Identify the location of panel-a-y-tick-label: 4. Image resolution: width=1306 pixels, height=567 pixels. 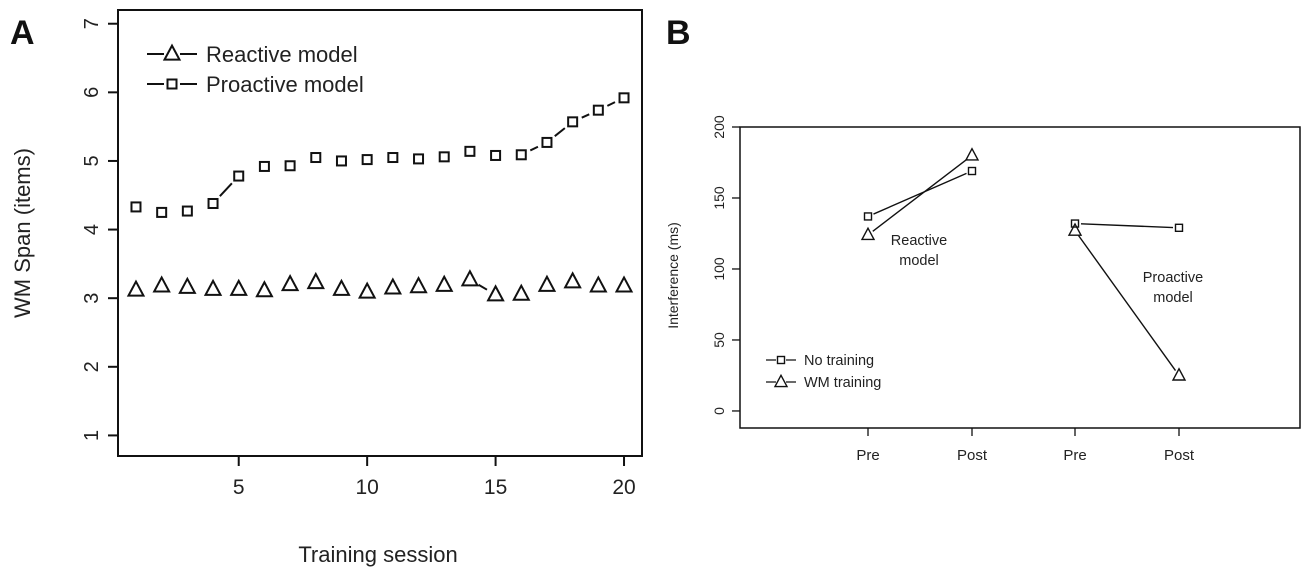
(92, 229).